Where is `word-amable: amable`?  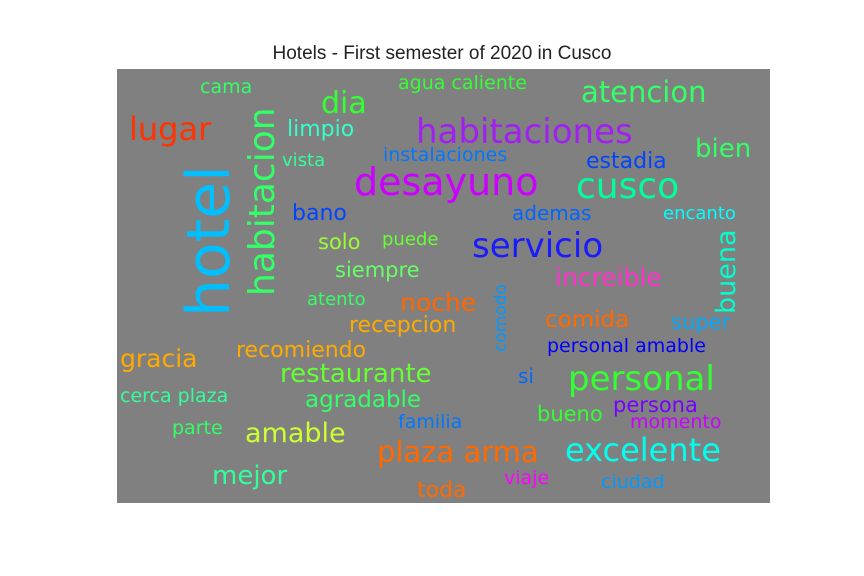 word-amable: amable is located at coordinates (295, 433).